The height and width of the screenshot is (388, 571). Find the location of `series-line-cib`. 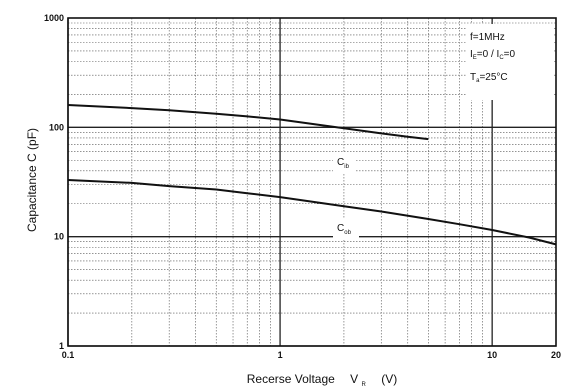

series-line-cib is located at coordinates (248, 122).